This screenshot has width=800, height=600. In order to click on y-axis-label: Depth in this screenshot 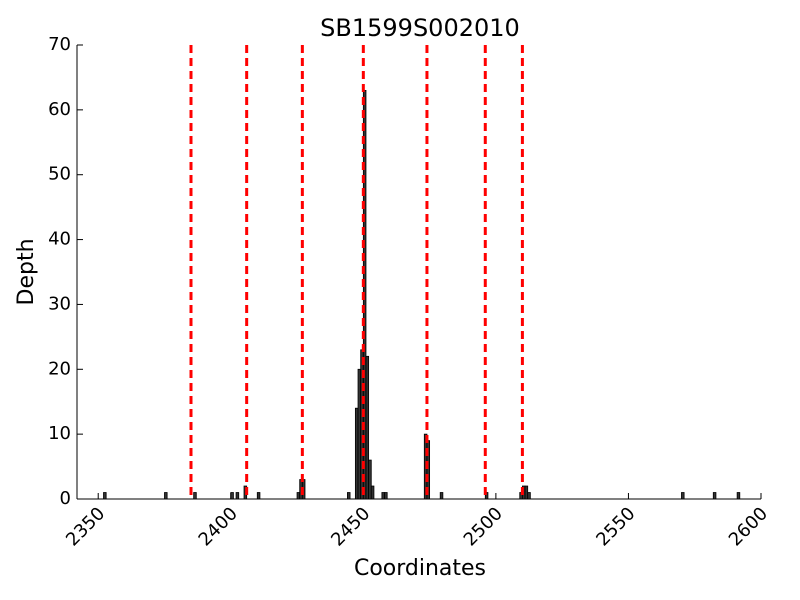, I will do `click(26, 271)`.